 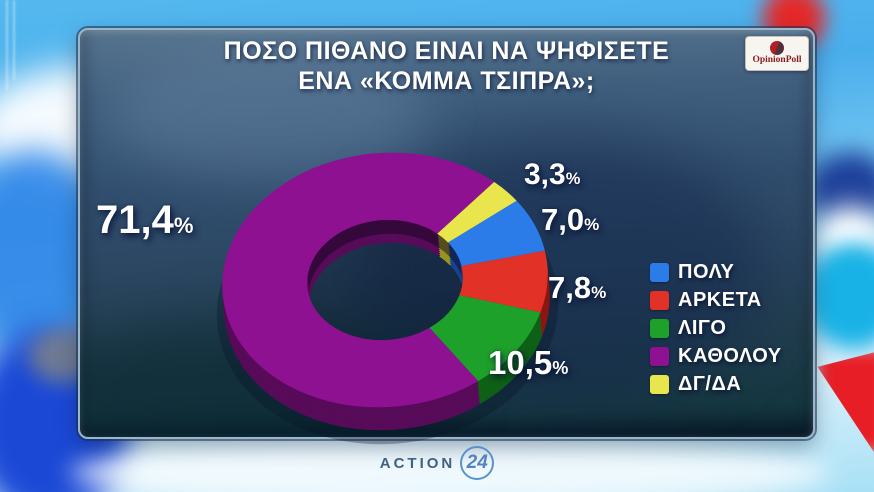 I want to click on legend-item-3: ΚΑΘΟΛΟΥ, so click(x=716, y=356).